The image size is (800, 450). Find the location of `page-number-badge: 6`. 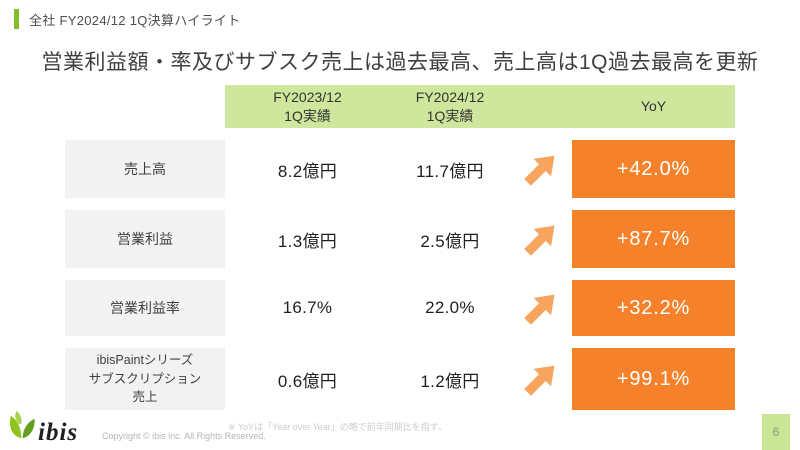

page-number-badge: 6 is located at coordinates (776, 432).